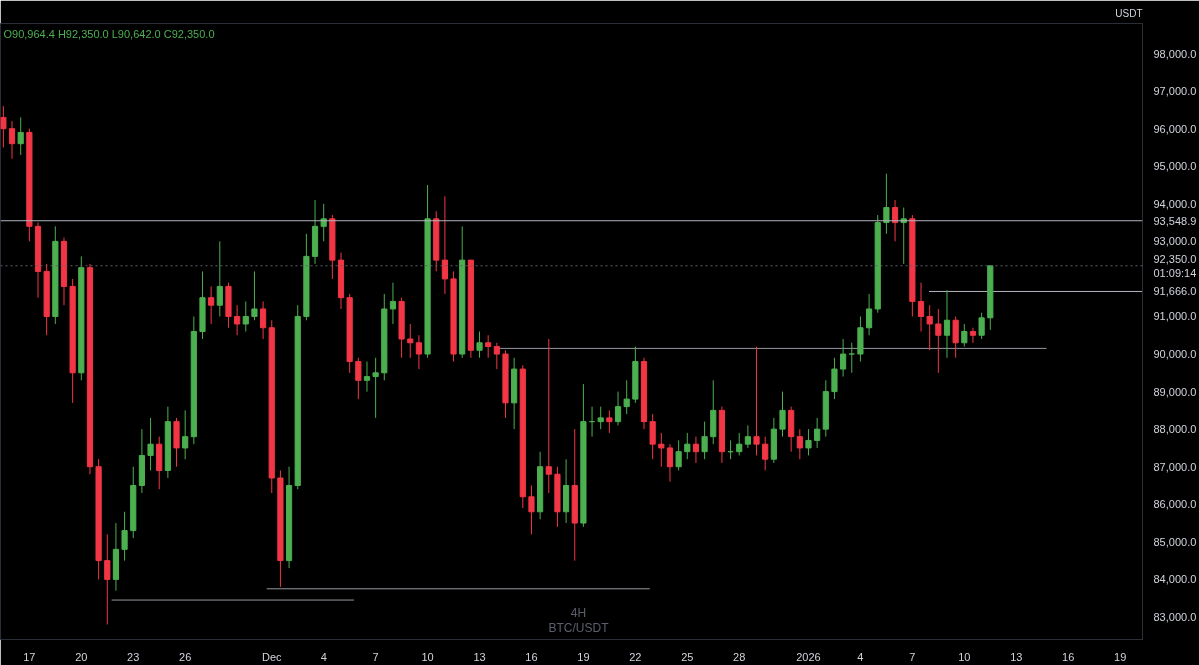  I want to click on text: USDT, so click(1129, 13).